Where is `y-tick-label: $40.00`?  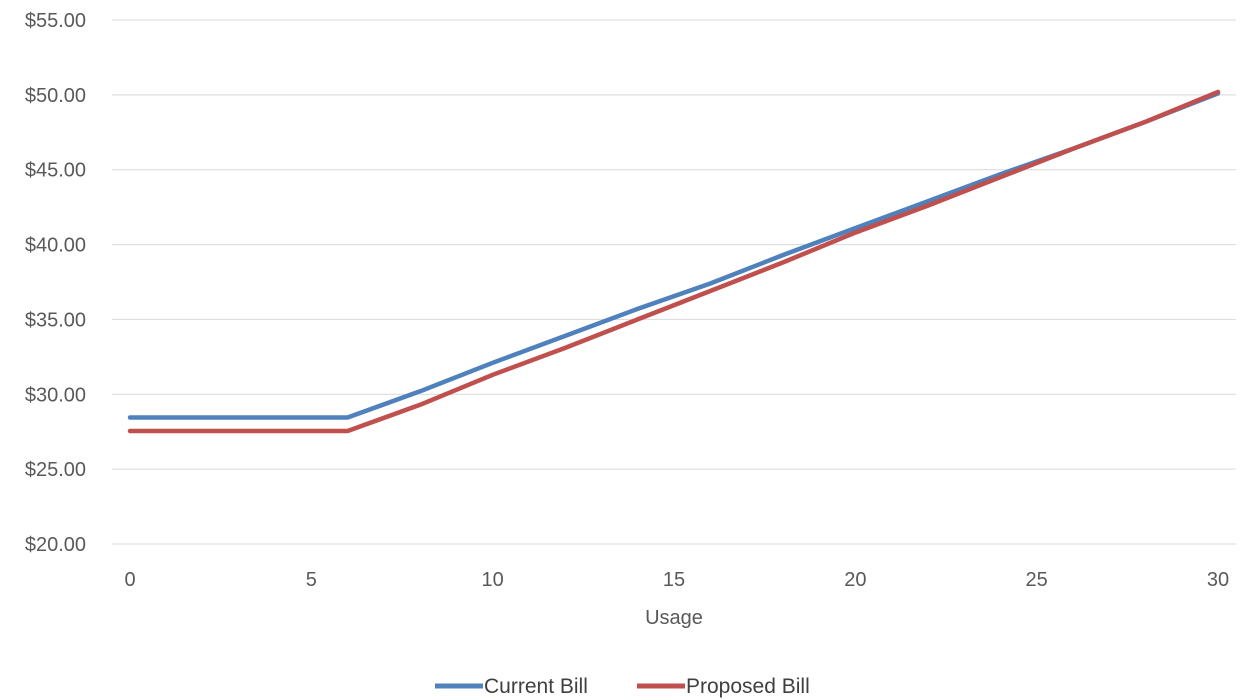 y-tick-label: $40.00 is located at coordinates (55, 246).